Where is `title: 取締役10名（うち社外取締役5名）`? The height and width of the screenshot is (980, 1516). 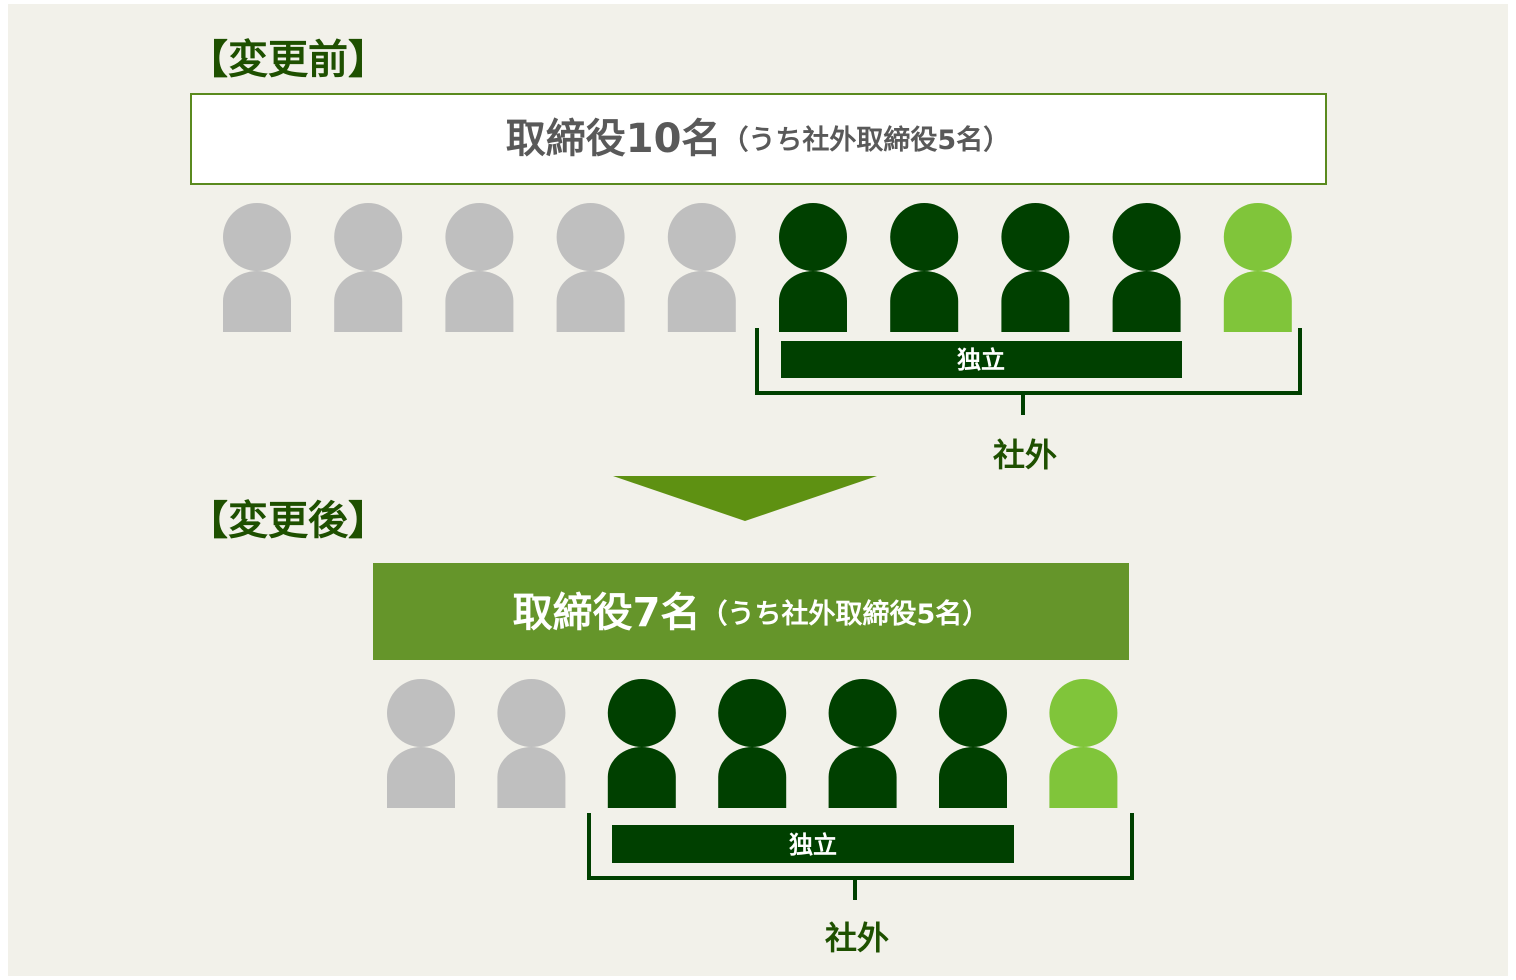
title: 取締役10名（うち社外取締役5名） is located at coordinates (758, 139).